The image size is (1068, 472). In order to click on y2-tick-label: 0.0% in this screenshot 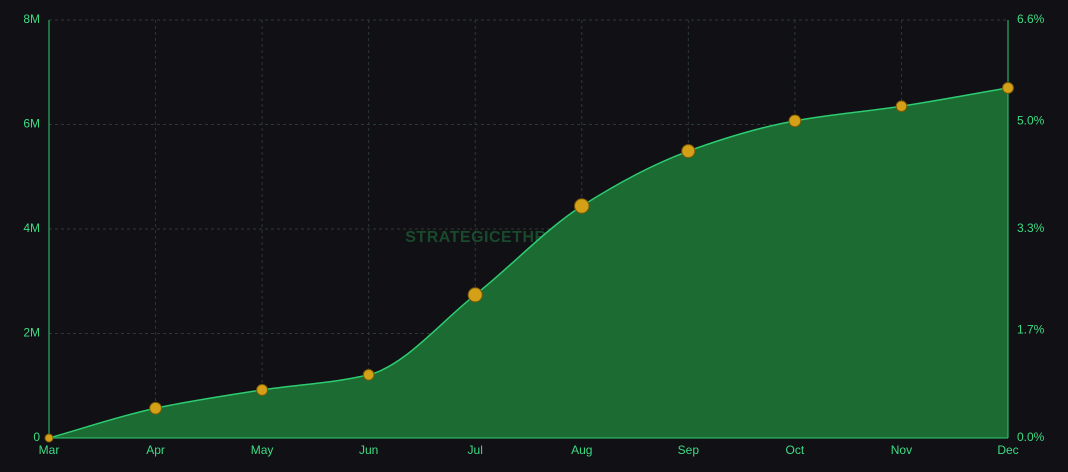, I will do `click(1031, 437)`.